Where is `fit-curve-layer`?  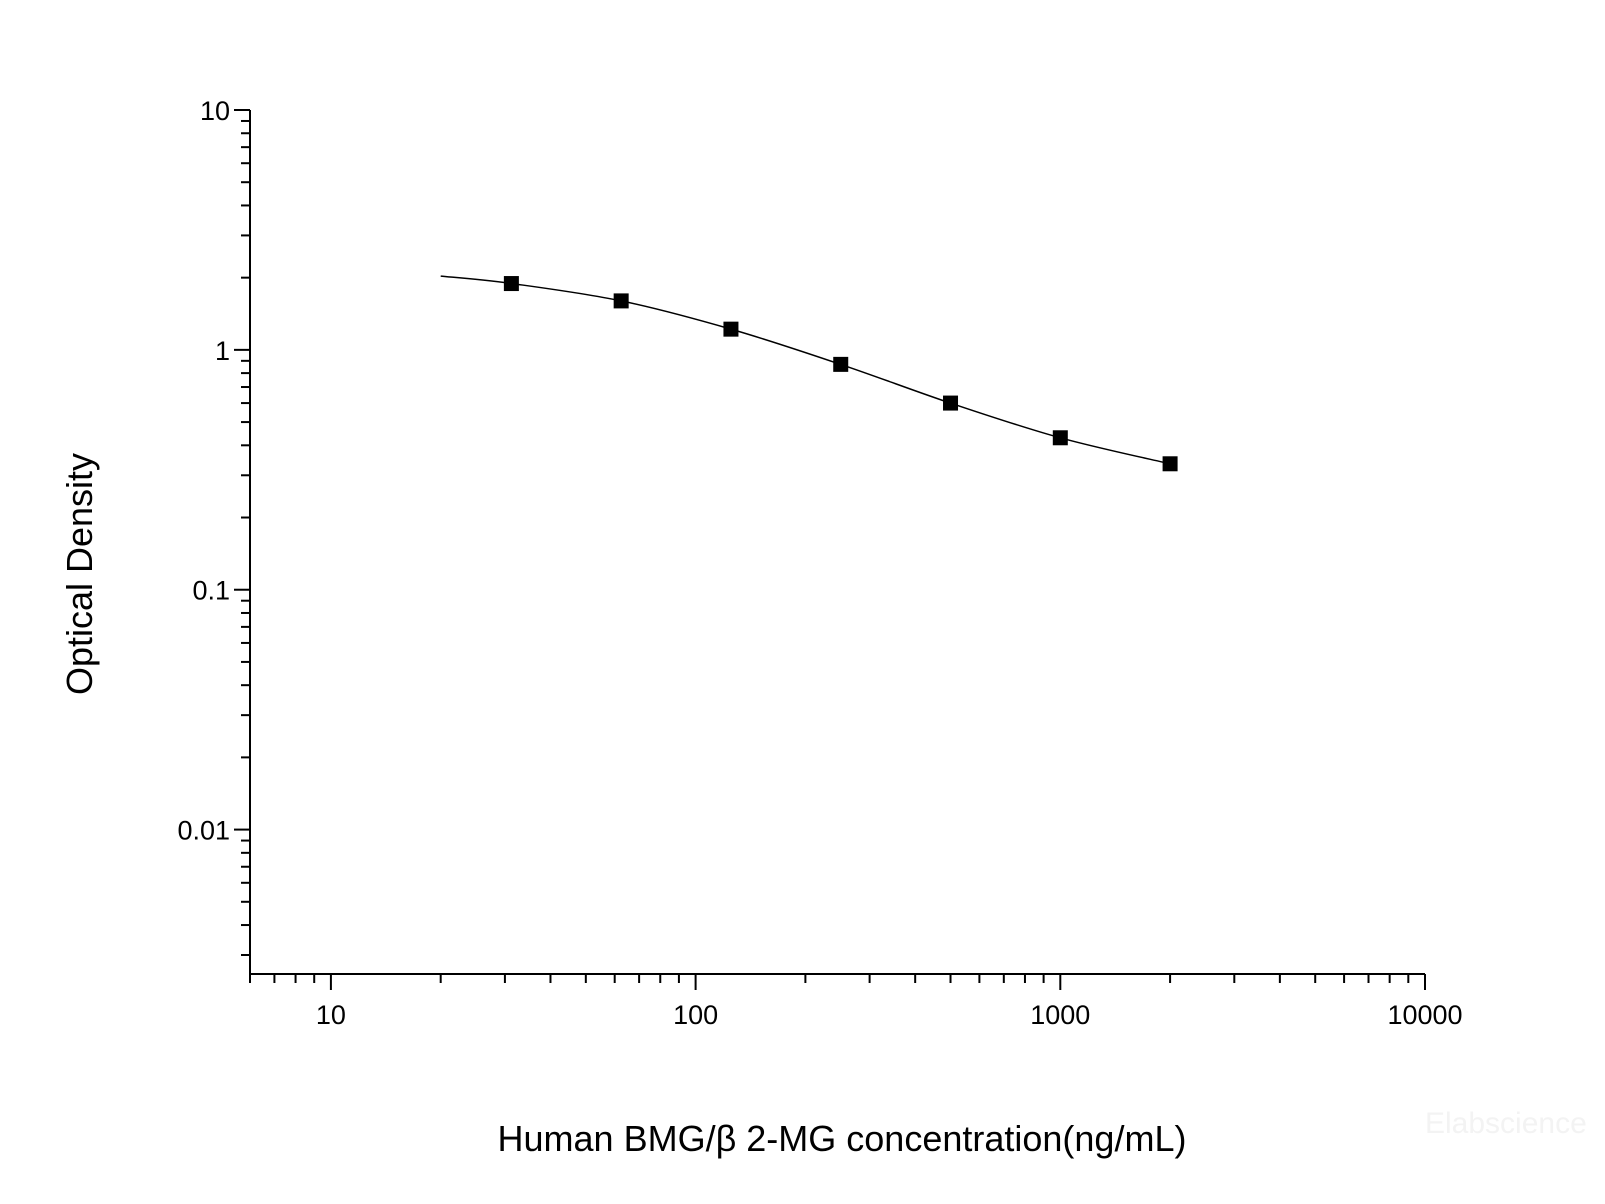 fit-curve-layer is located at coordinates (805, 370).